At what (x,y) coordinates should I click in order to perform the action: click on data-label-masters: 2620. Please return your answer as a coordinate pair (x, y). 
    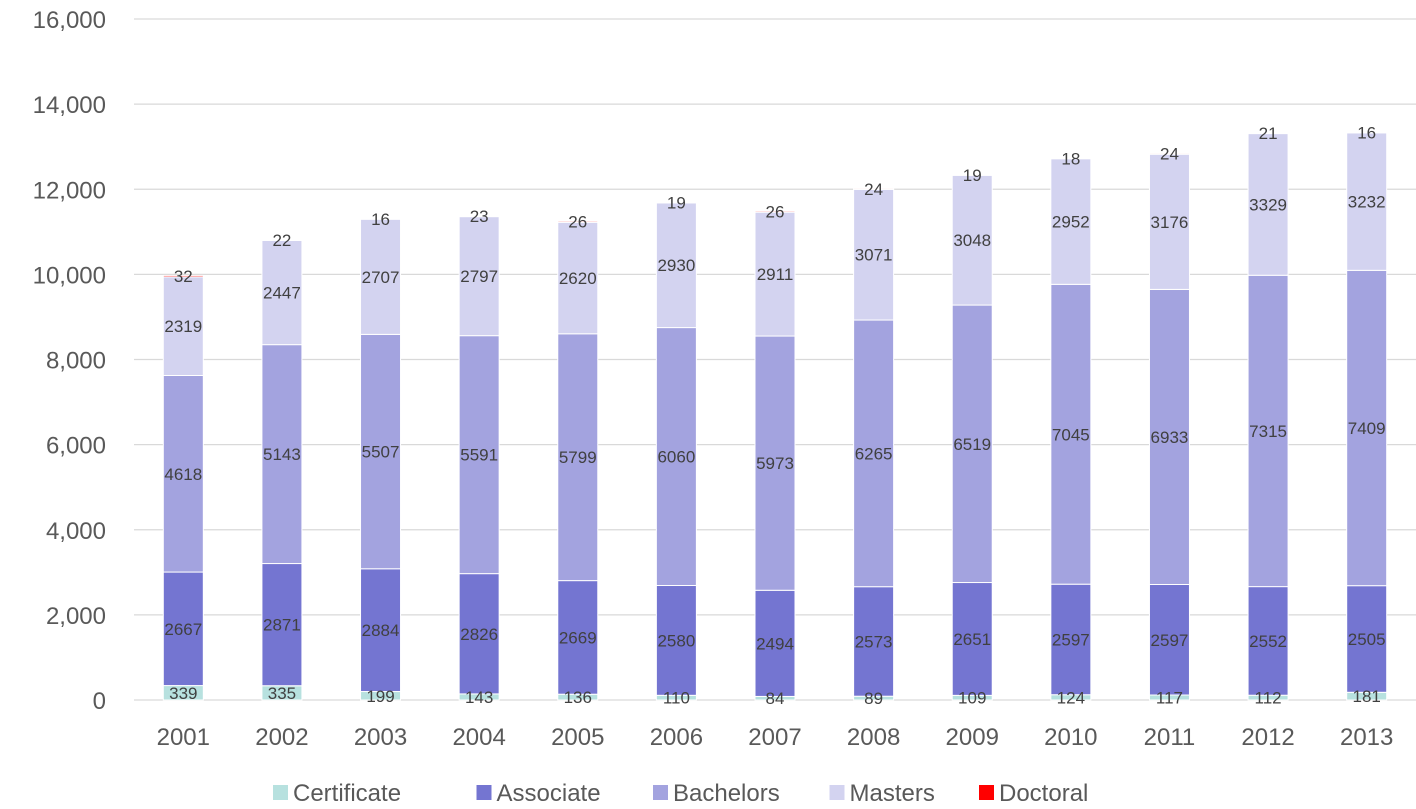
    Looking at the image, I should click on (578, 278).